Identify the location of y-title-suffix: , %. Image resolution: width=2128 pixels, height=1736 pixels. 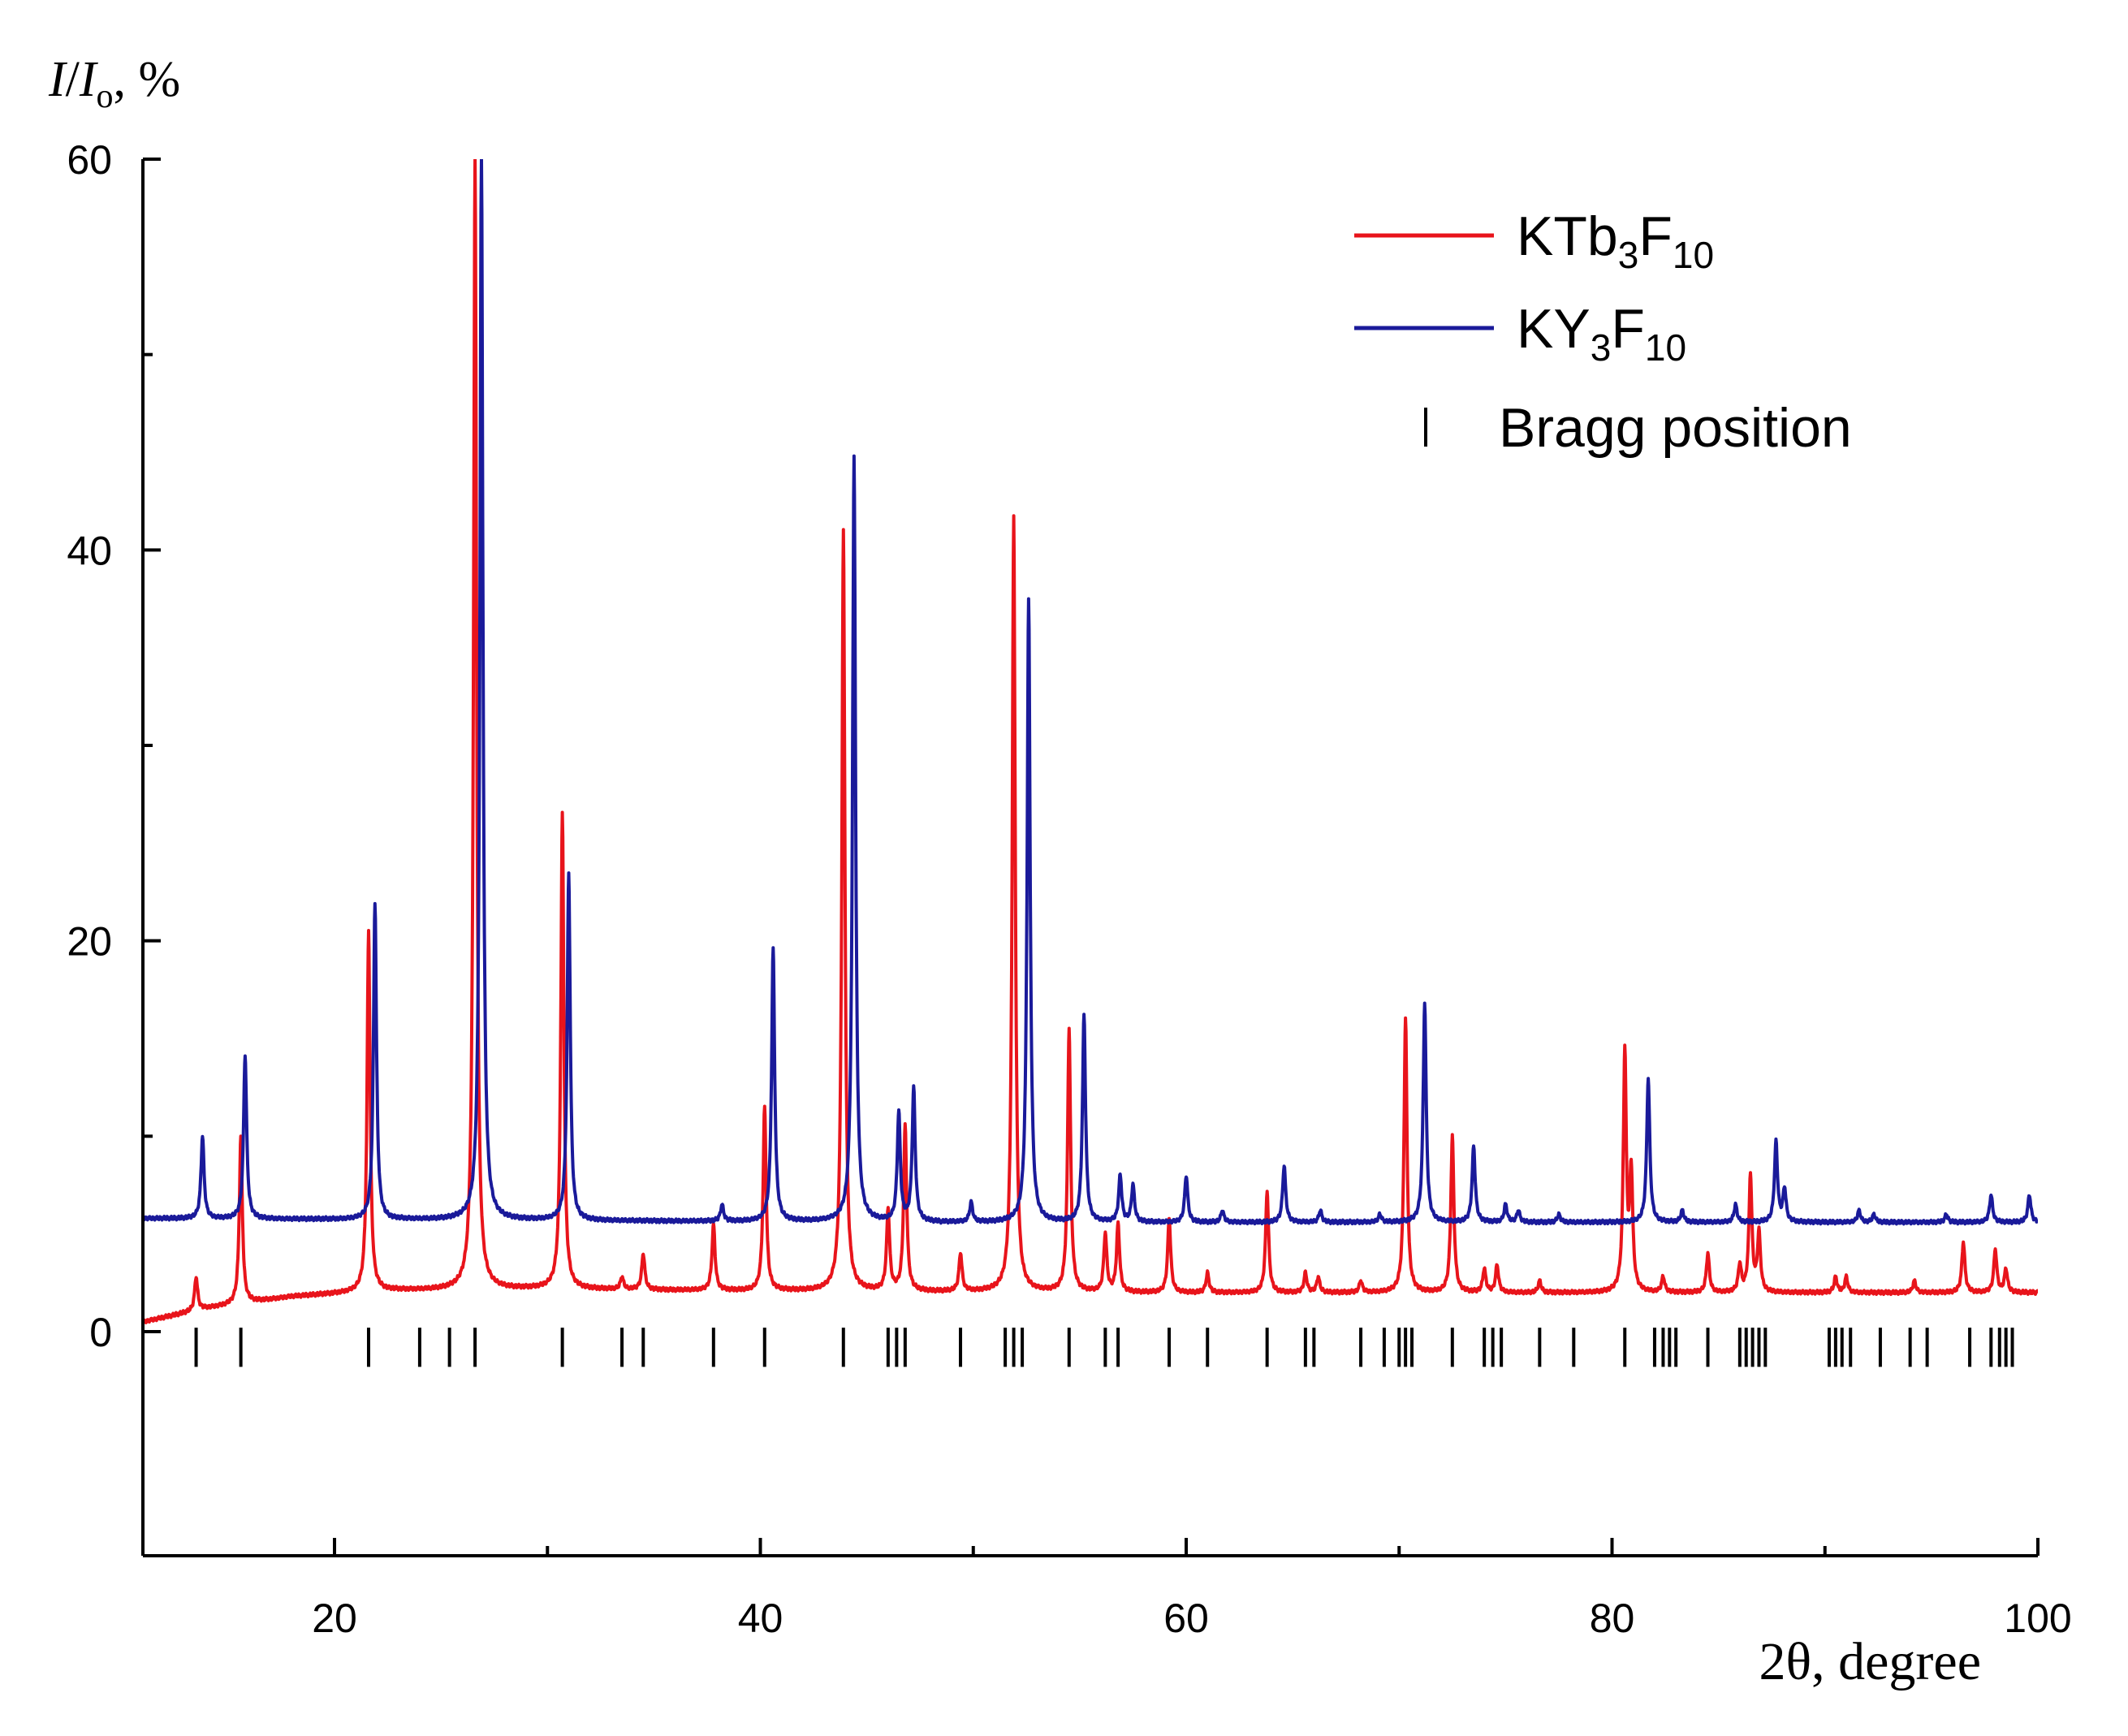
(147, 80).